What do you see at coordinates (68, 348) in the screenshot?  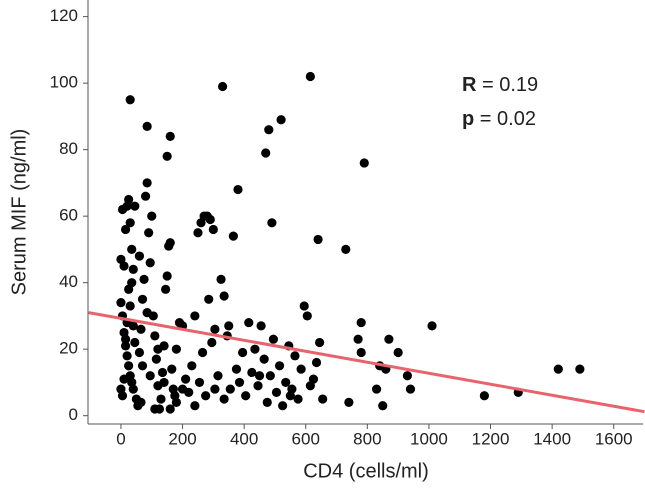 I see `y-tick-label: 20` at bounding box center [68, 348].